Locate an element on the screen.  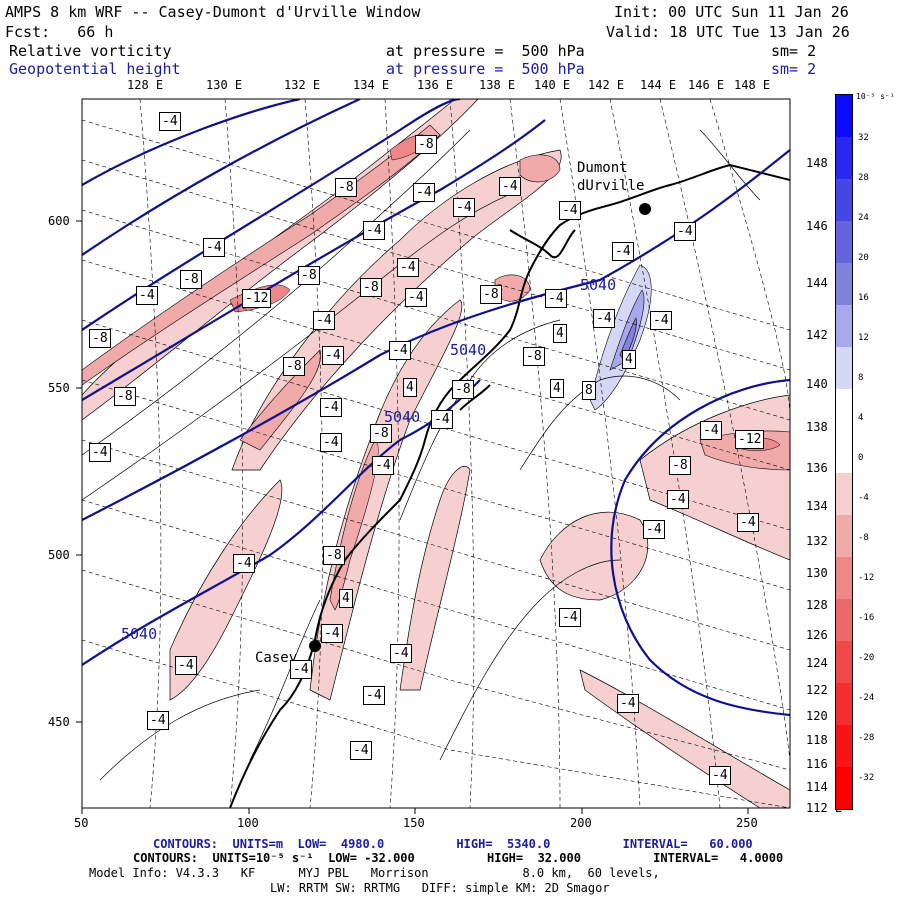
x-tick-label: 150 is located at coordinates (414, 823).